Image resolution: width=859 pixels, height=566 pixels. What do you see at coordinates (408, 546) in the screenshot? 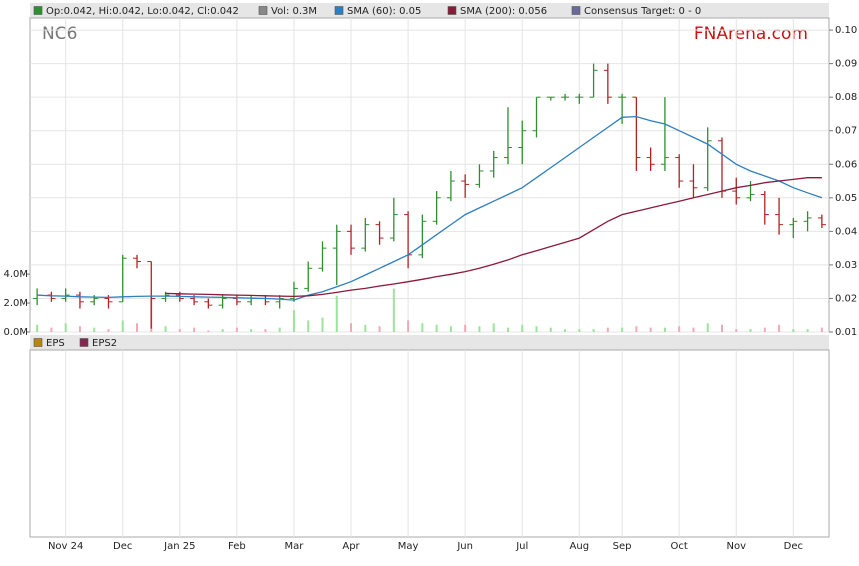
I see `x-tick-label: May` at bounding box center [408, 546].